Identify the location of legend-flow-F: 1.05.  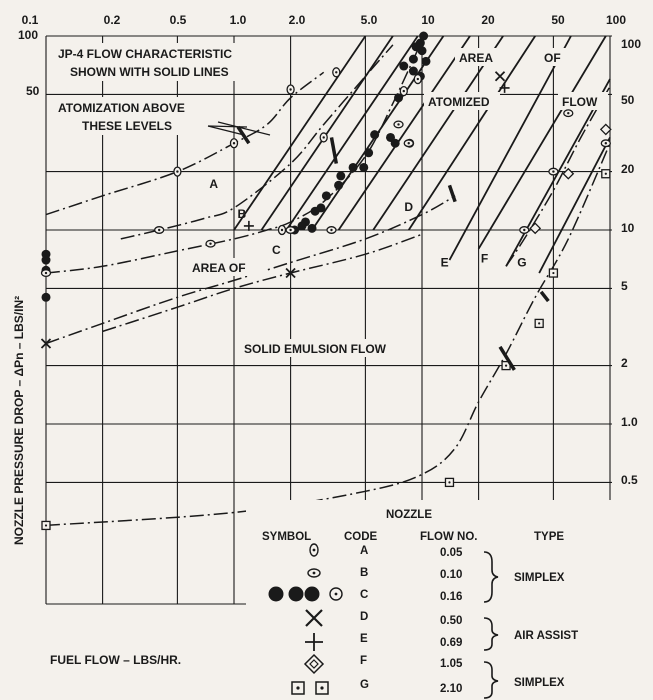
(451, 664).